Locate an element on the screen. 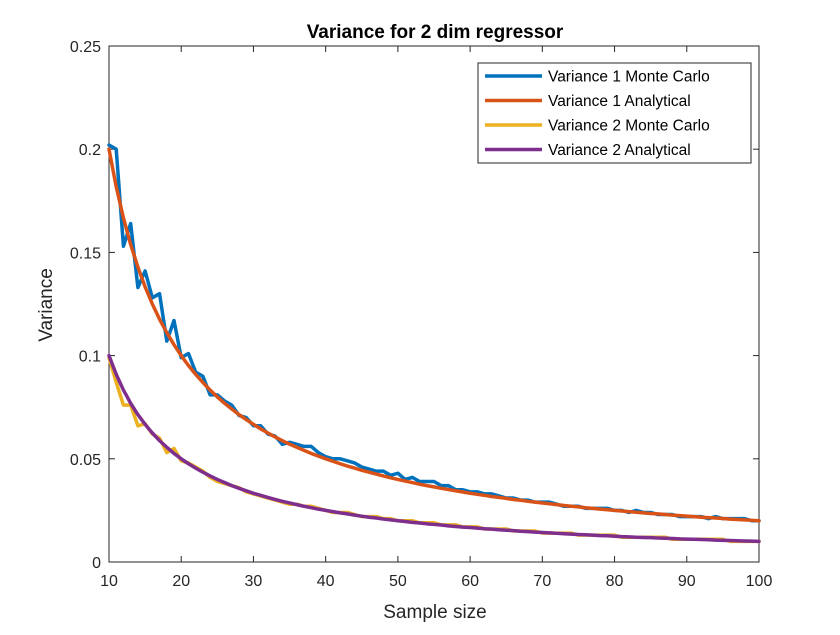  chart-title: Variance for 2 dim regressor is located at coordinates (435, 32).